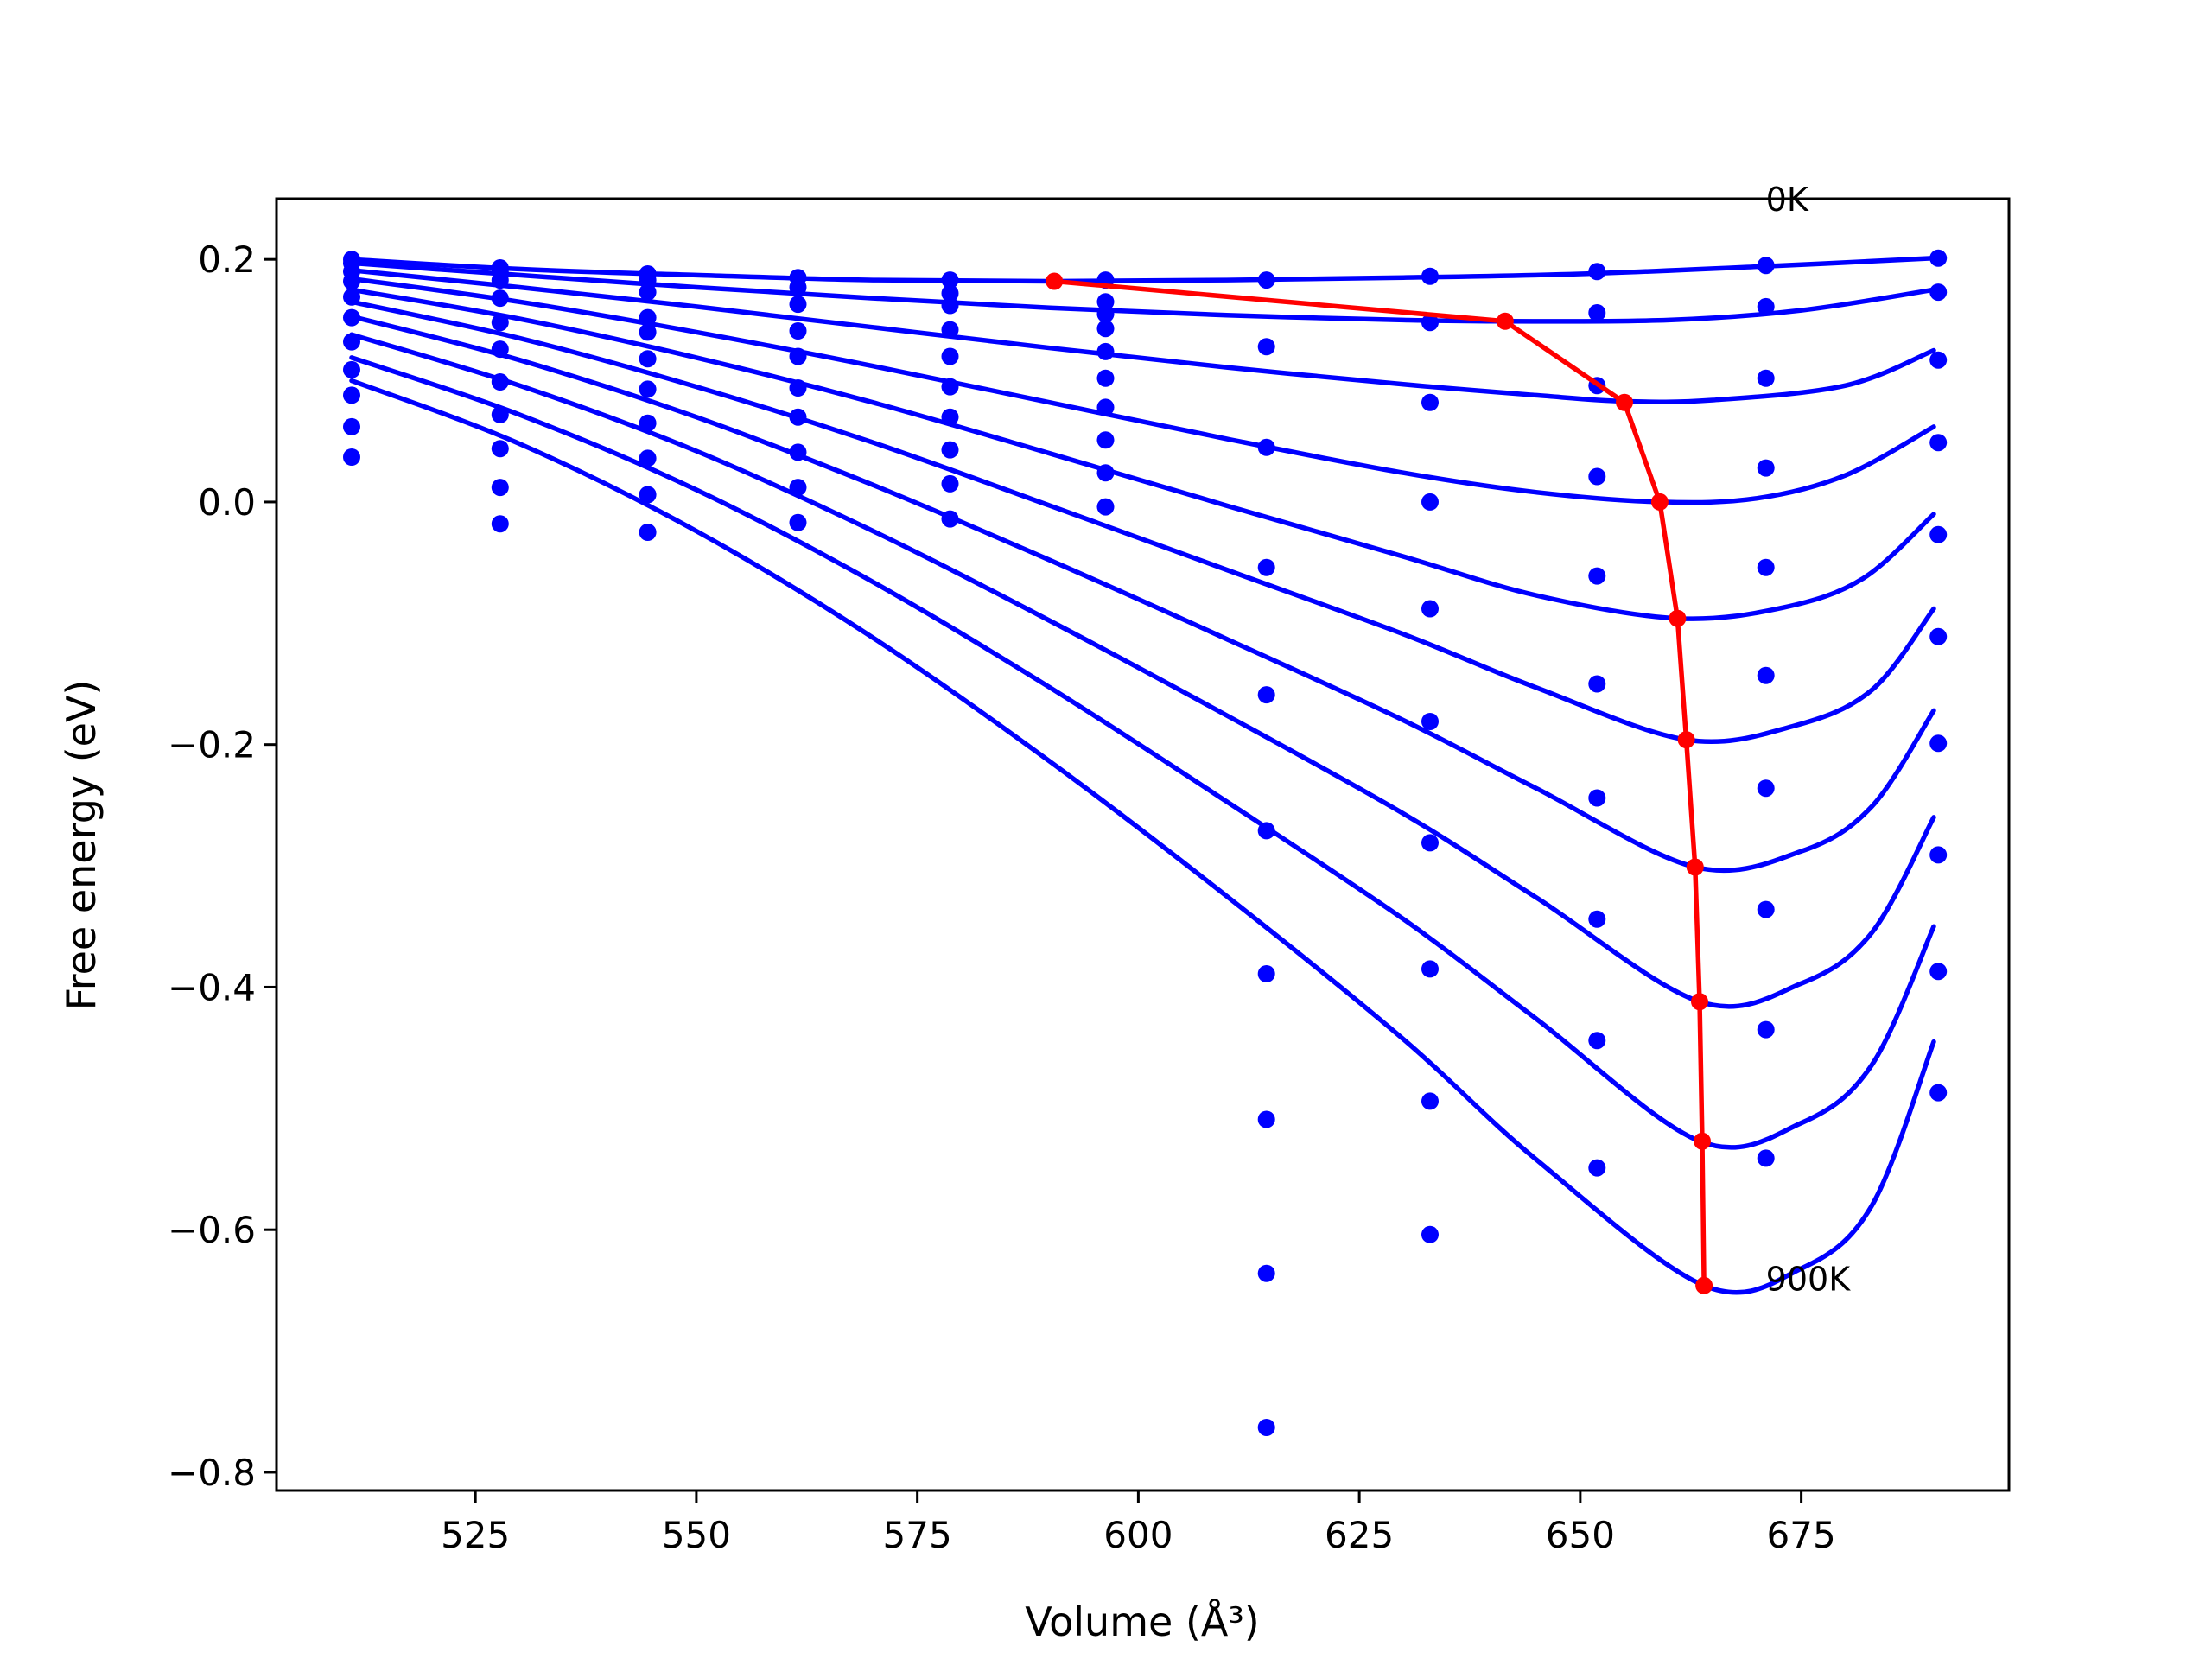 This screenshot has height=1659, width=2212. Describe the element at coordinates (1142, 270) in the screenshot. I see `fit-curve-0K` at that location.